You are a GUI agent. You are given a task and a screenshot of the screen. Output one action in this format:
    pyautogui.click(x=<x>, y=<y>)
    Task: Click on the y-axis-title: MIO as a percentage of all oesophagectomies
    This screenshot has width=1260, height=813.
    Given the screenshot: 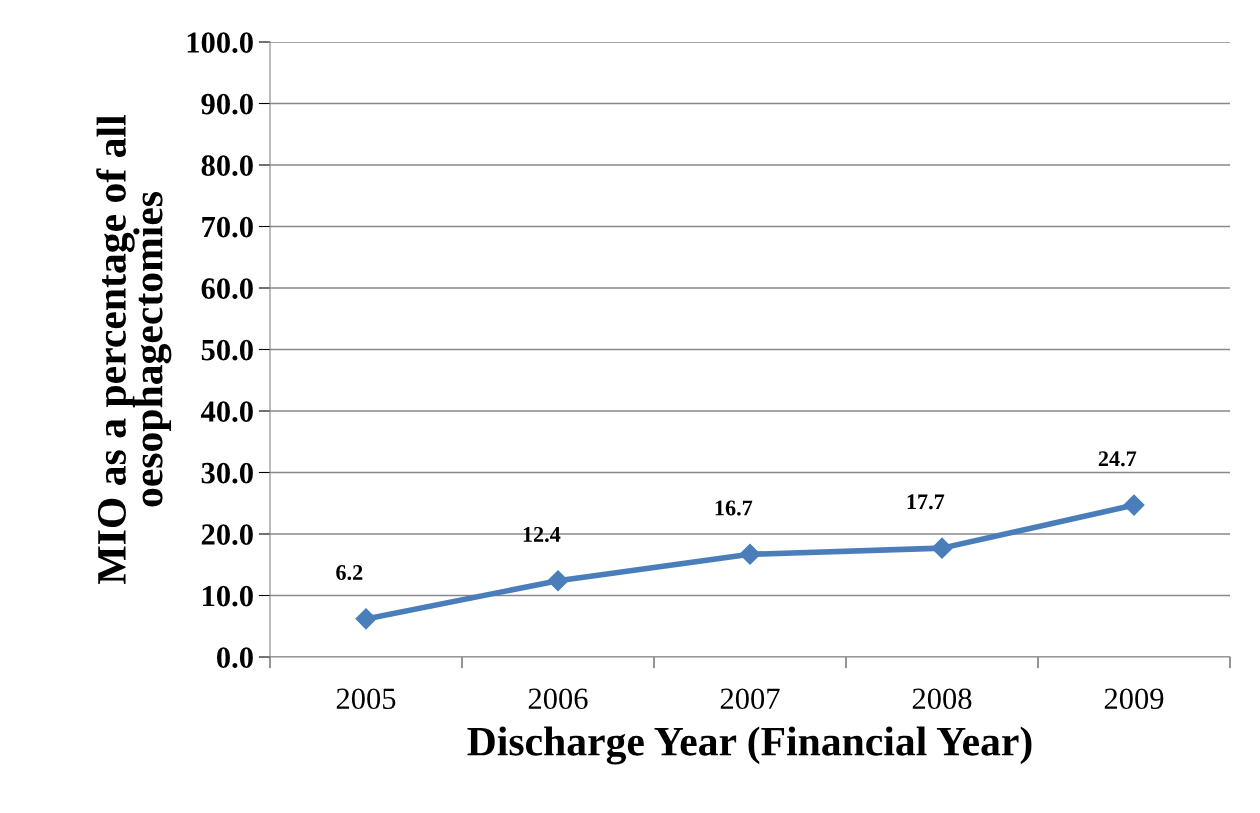 What is the action you would take?
    pyautogui.click(x=134, y=349)
    